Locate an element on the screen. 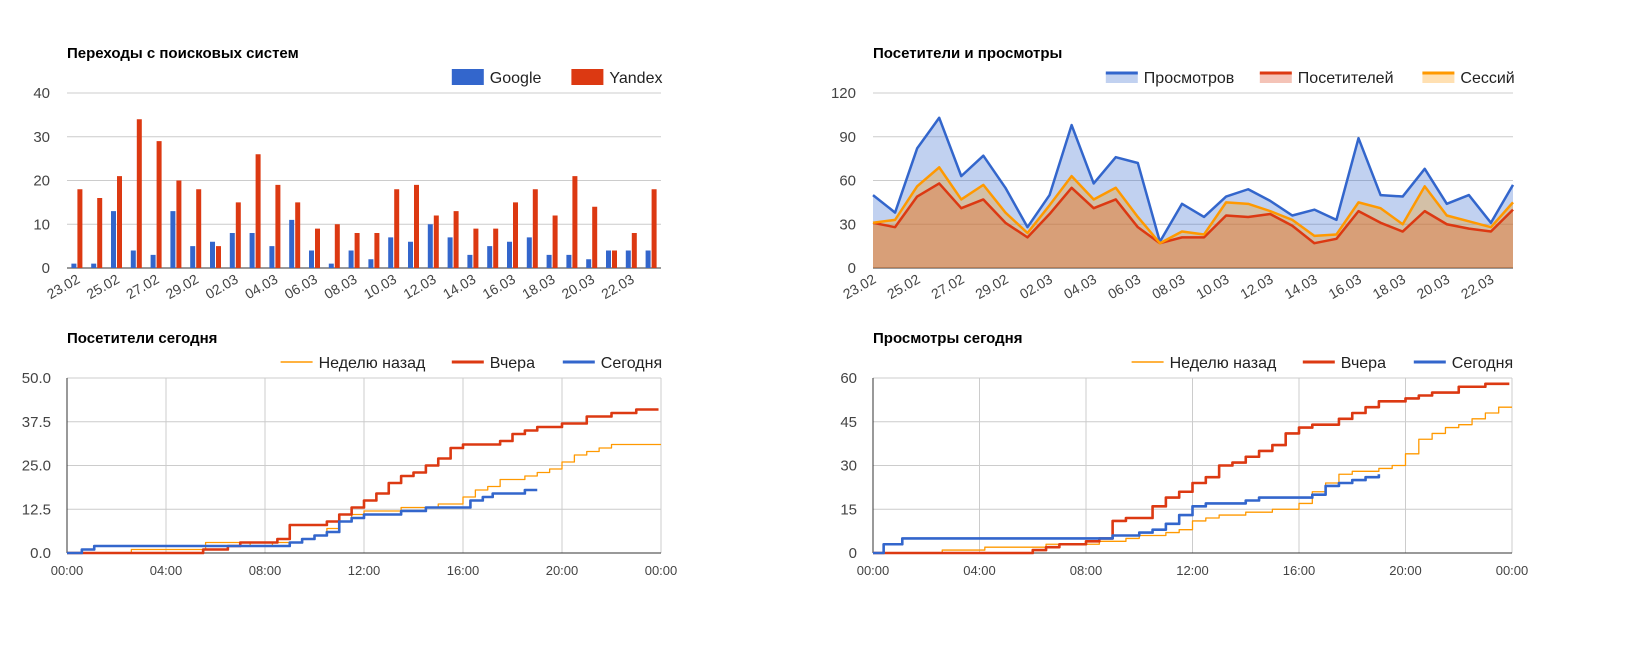 Image resolution: width=1652 pixels, height=650 pixels. chart-title: Посетители сегодня is located at coordinates (142, 338).